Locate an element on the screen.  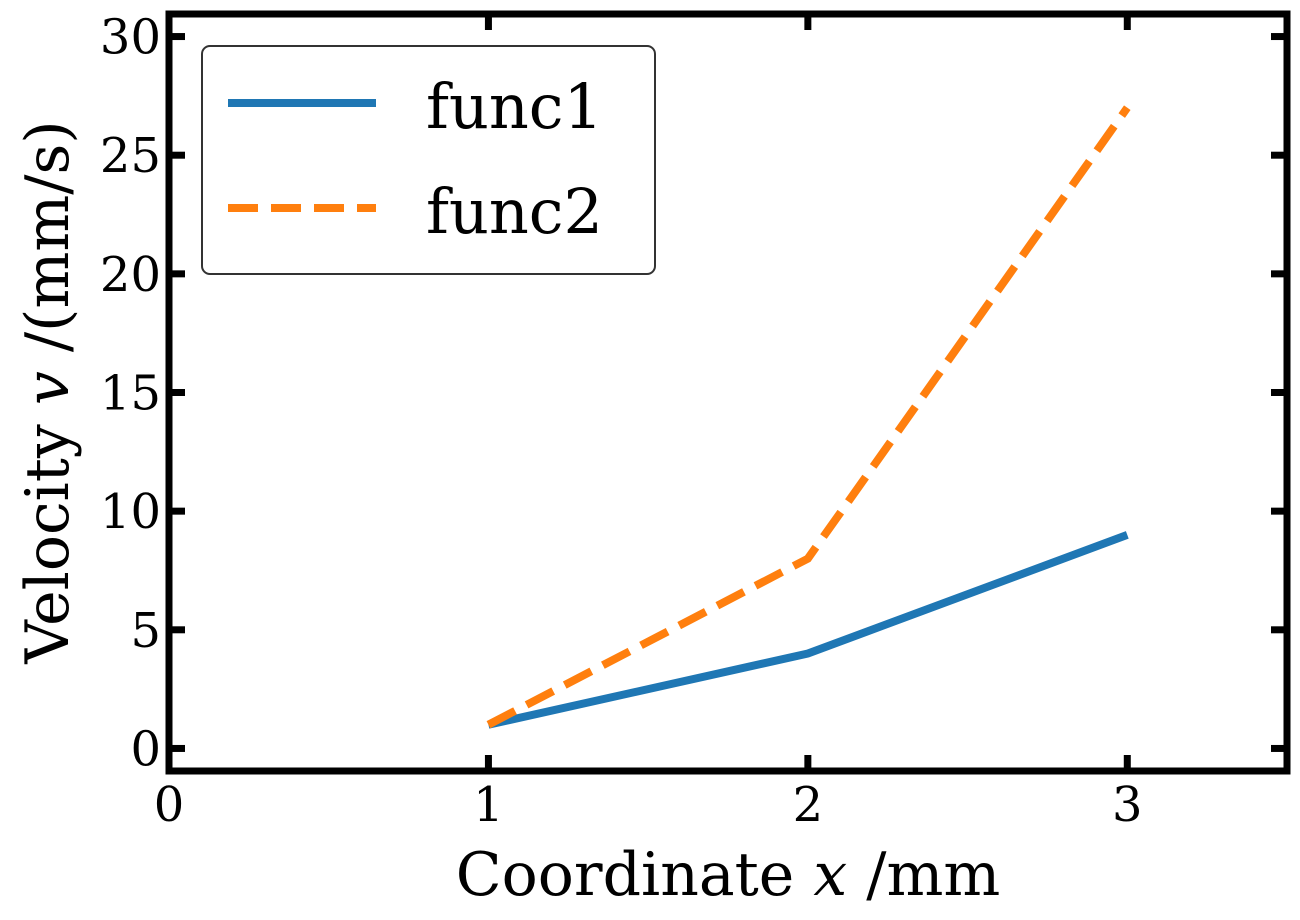
x-tick-label: 0 is located at coordinates (169, 805).